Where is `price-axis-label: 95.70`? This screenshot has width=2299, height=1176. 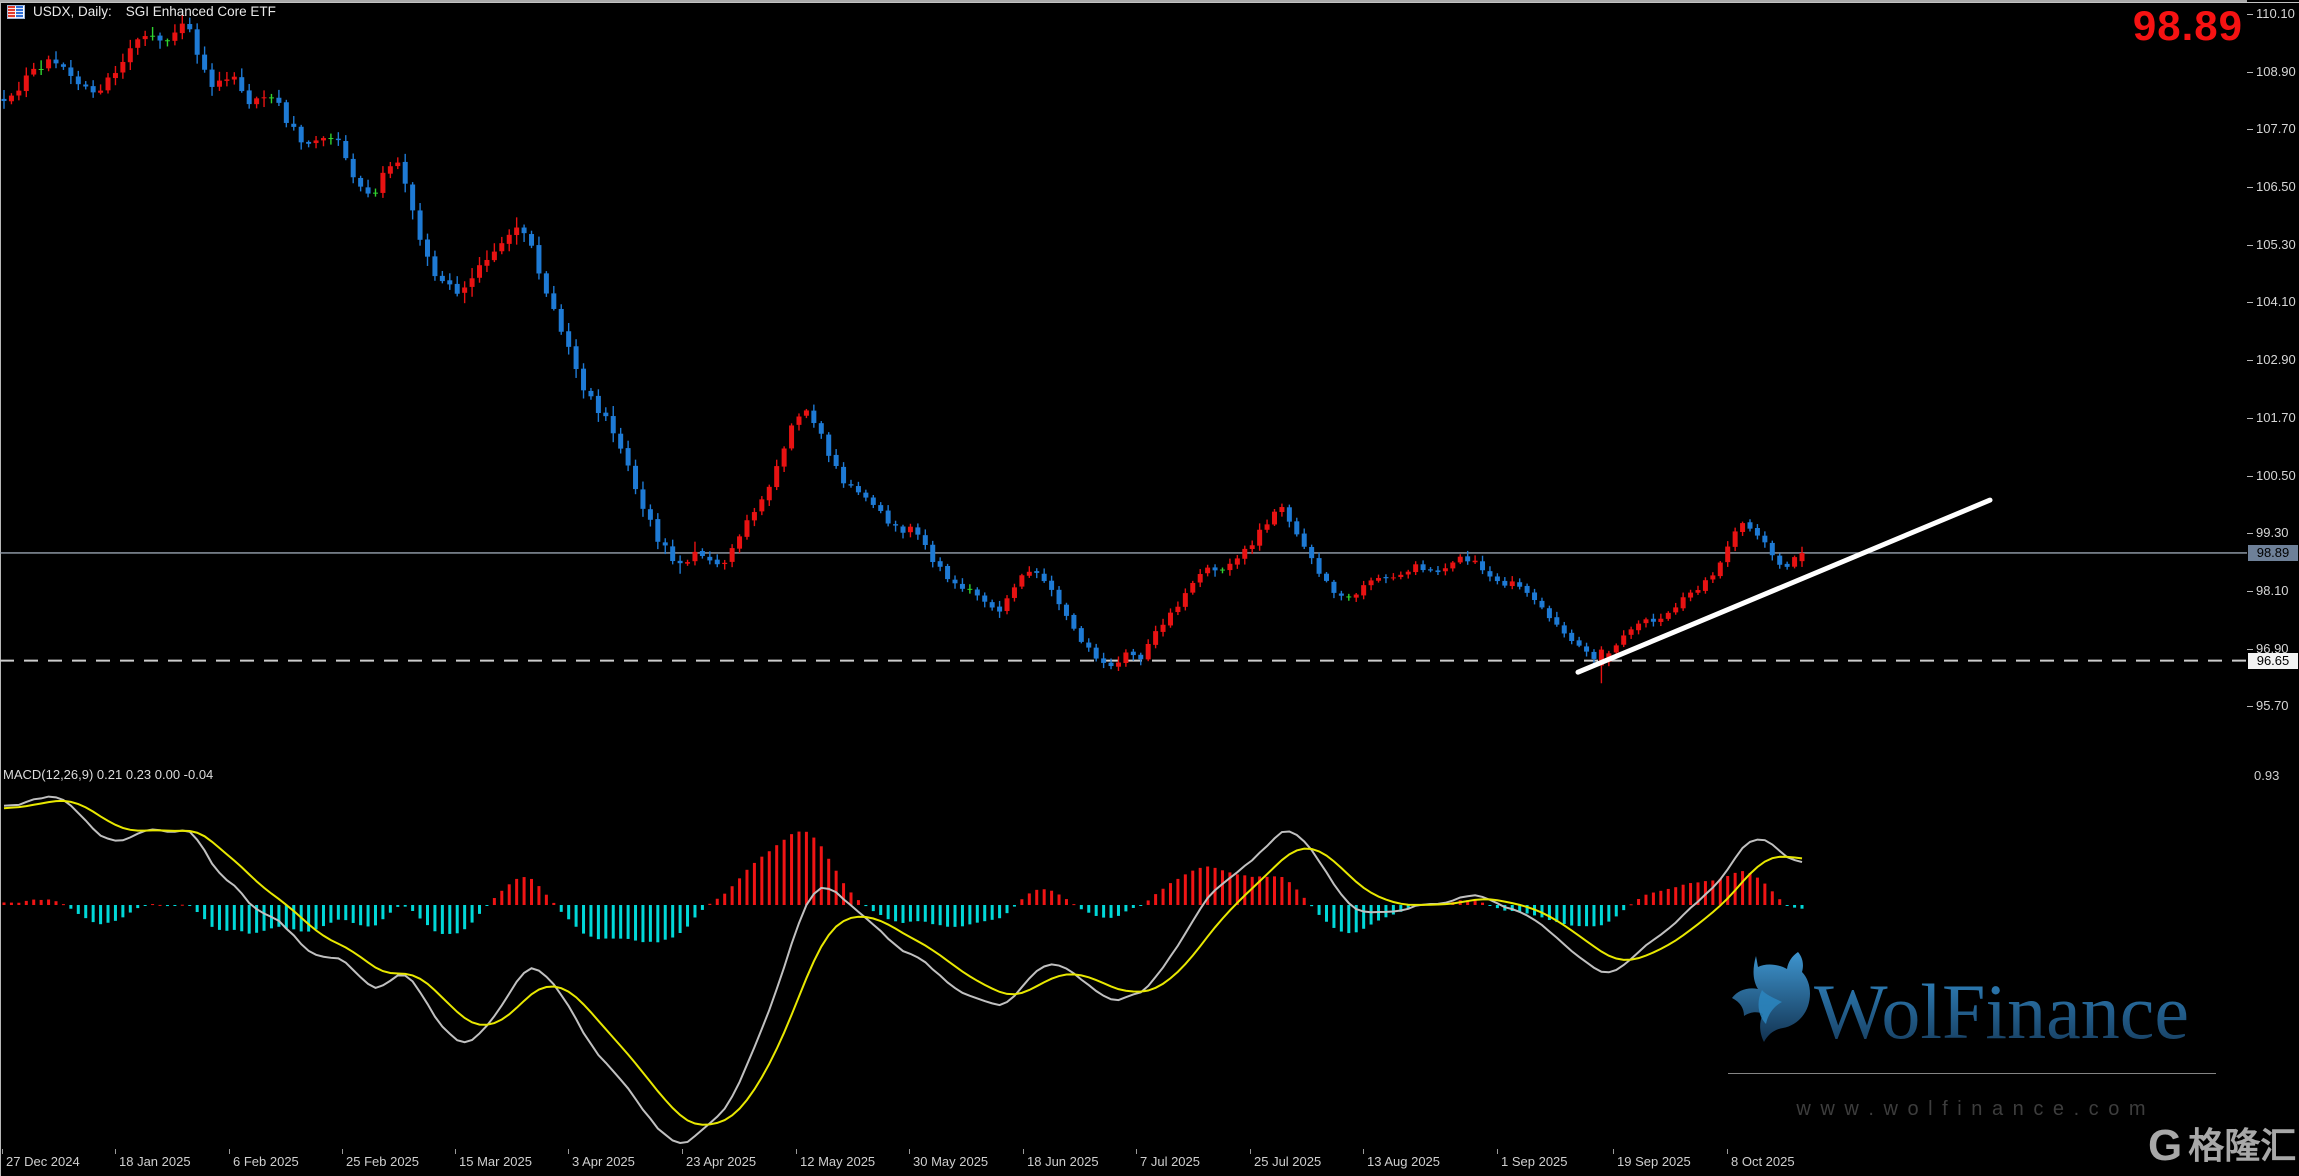 price-axis-label: 95.70 is located at coordinates (2272, 706).